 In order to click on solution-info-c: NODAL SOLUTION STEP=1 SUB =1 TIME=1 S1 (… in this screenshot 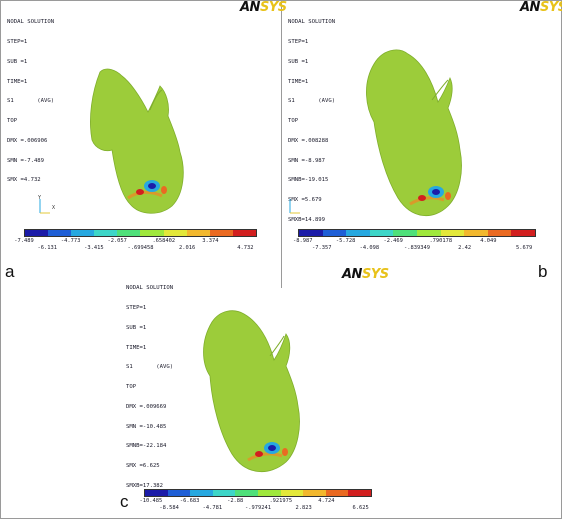, I will do `click(149, 387)`.